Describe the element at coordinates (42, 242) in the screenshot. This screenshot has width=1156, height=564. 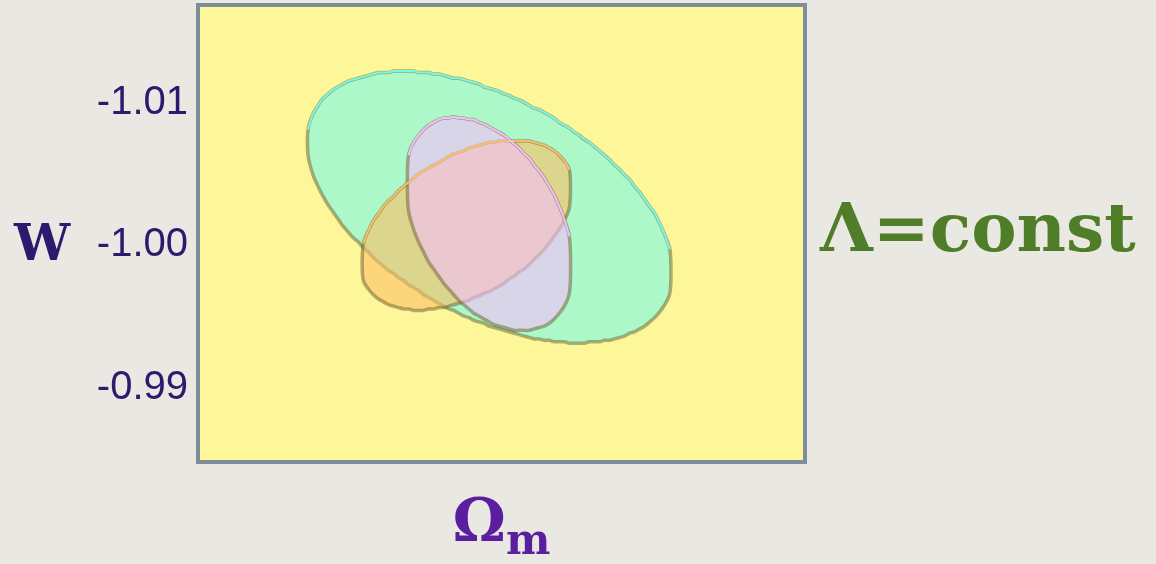
I see `y-axis-title: W` at that location.